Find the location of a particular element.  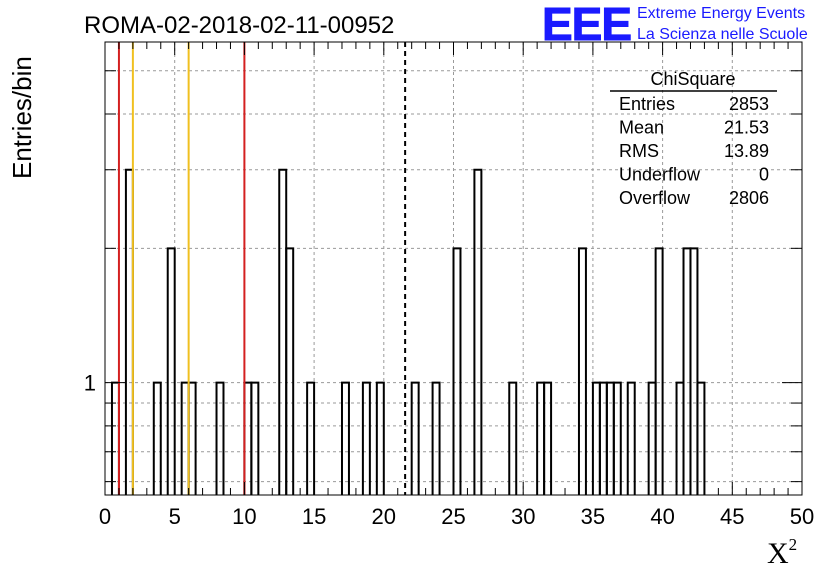

x-tick-label: 50 is located at coordinates (802, 516).